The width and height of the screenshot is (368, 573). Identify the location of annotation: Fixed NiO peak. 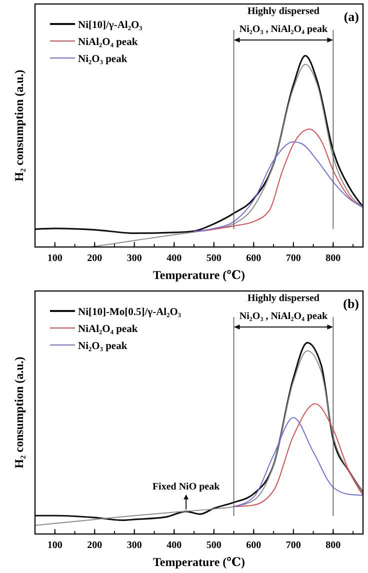
(186, 486).